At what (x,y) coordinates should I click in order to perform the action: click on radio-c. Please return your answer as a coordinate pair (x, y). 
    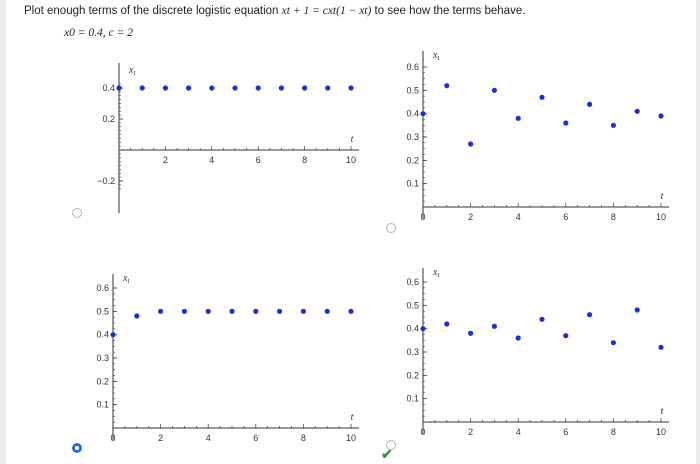
    Looking at the image, I should click on (77, 448).